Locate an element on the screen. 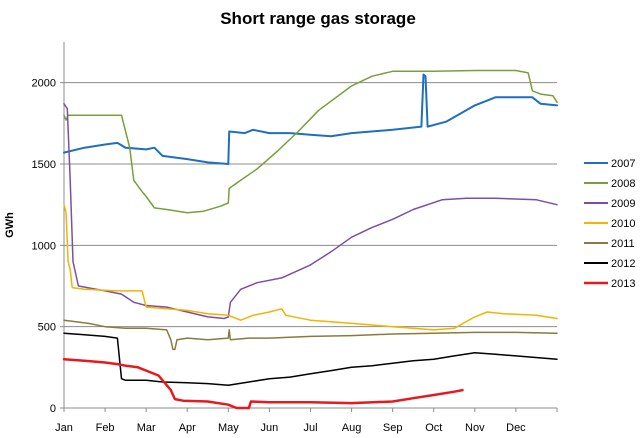 The width and height of the screenshot is (640, 438). x-tick-label-feb: Feb is located at coordinates (105, 428).